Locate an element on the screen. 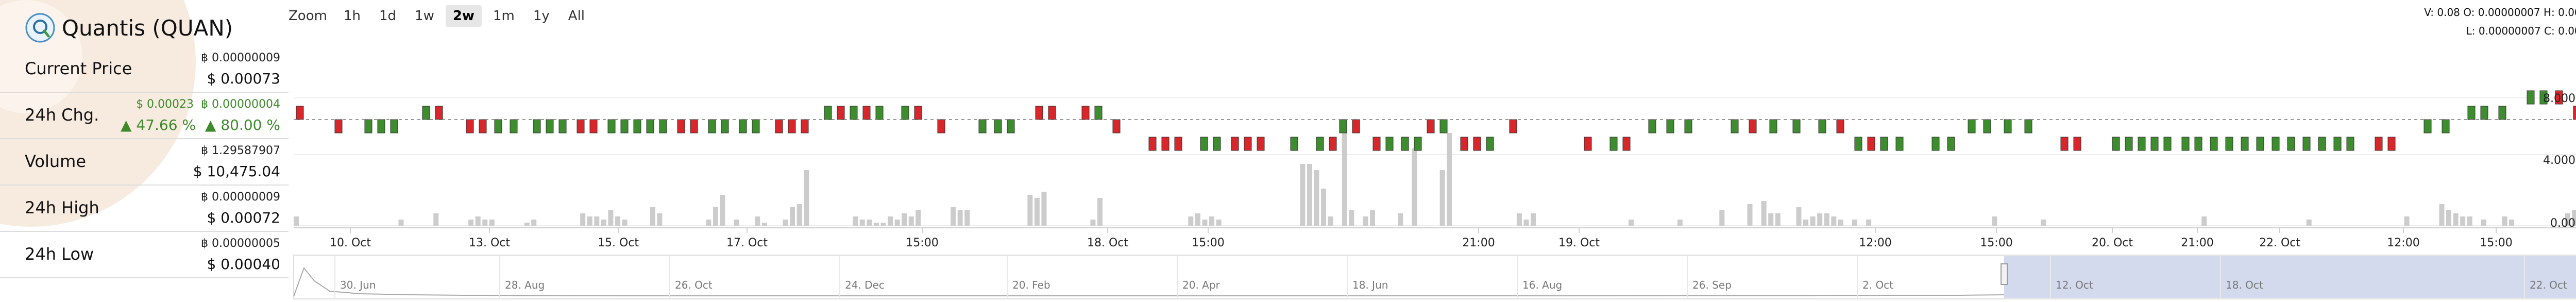  x-tick-label: 13. Oct is located at coordinates (489, 243).